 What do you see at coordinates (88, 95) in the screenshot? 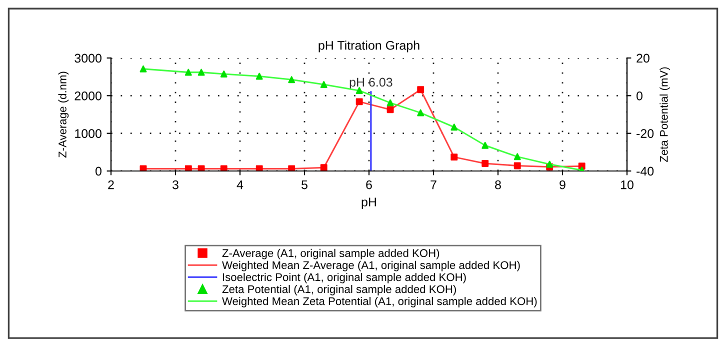
I see `y-tick-label: 2000` at bounding box center [88, 95].